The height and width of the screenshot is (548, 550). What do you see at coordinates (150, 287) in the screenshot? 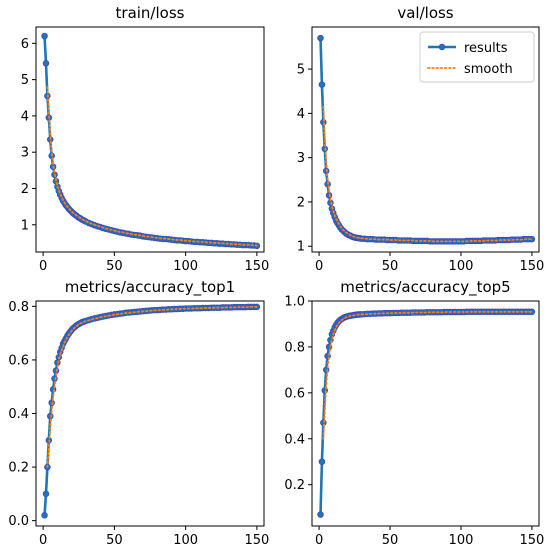
I see `chart-title: metrics/accuracy_top1` at bounding box center [150, 287].